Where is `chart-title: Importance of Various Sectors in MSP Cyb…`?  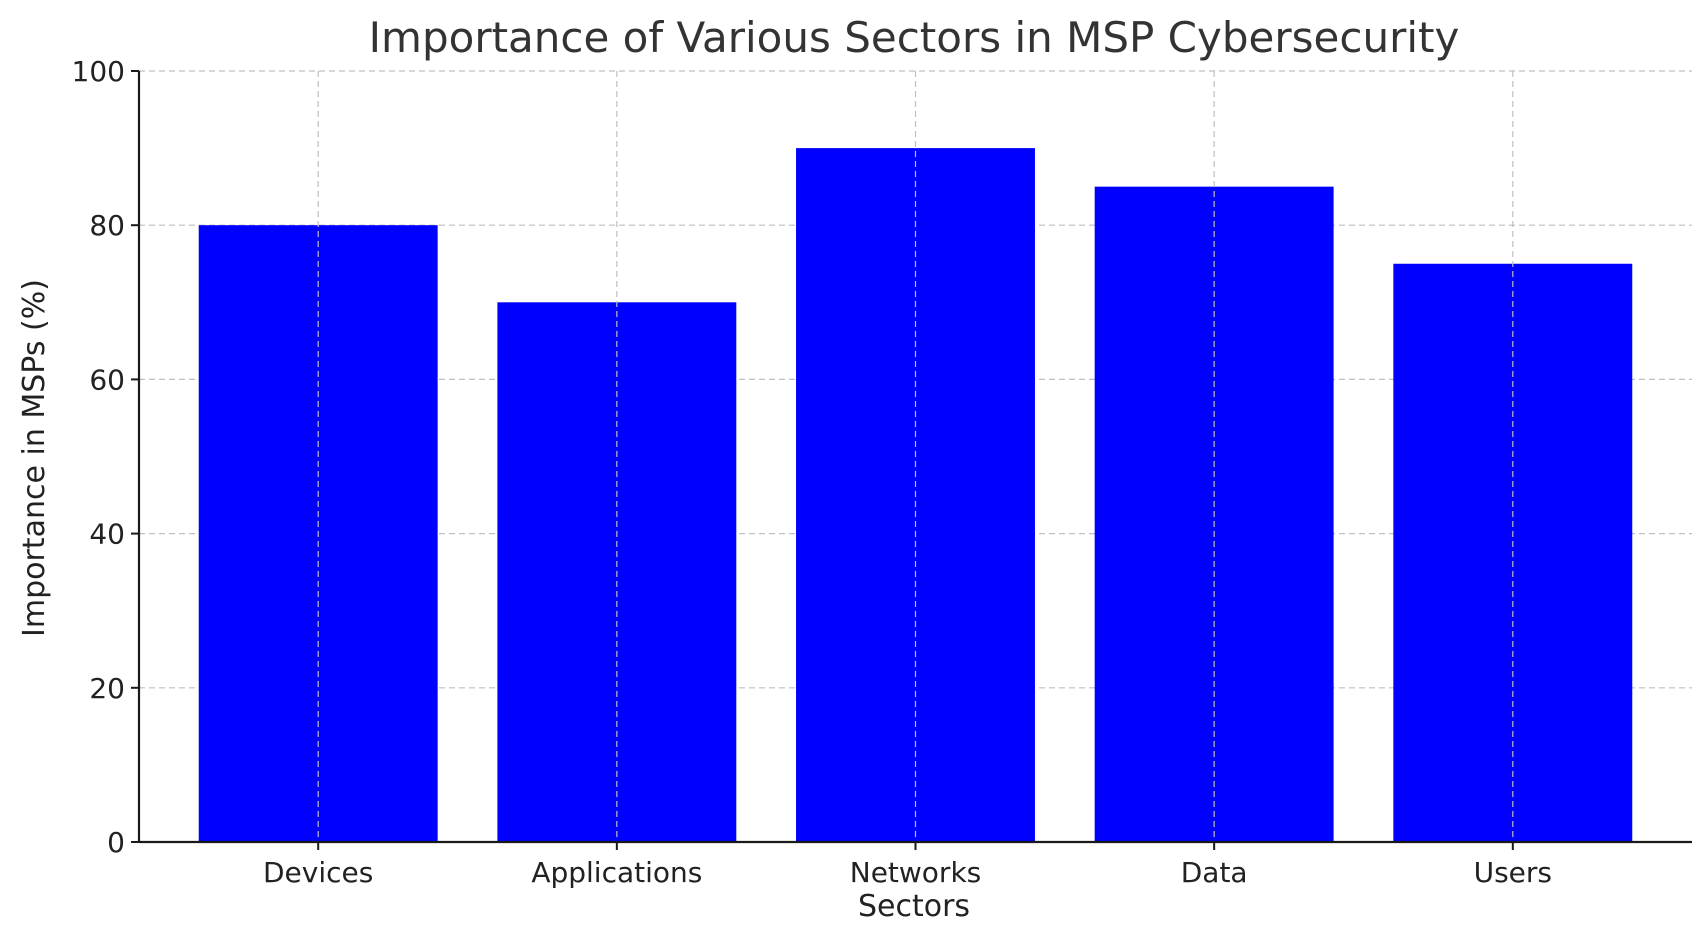 chart-title: Importance of Various Sectors in MSP Cyb… is located at coordinates (914, 37).